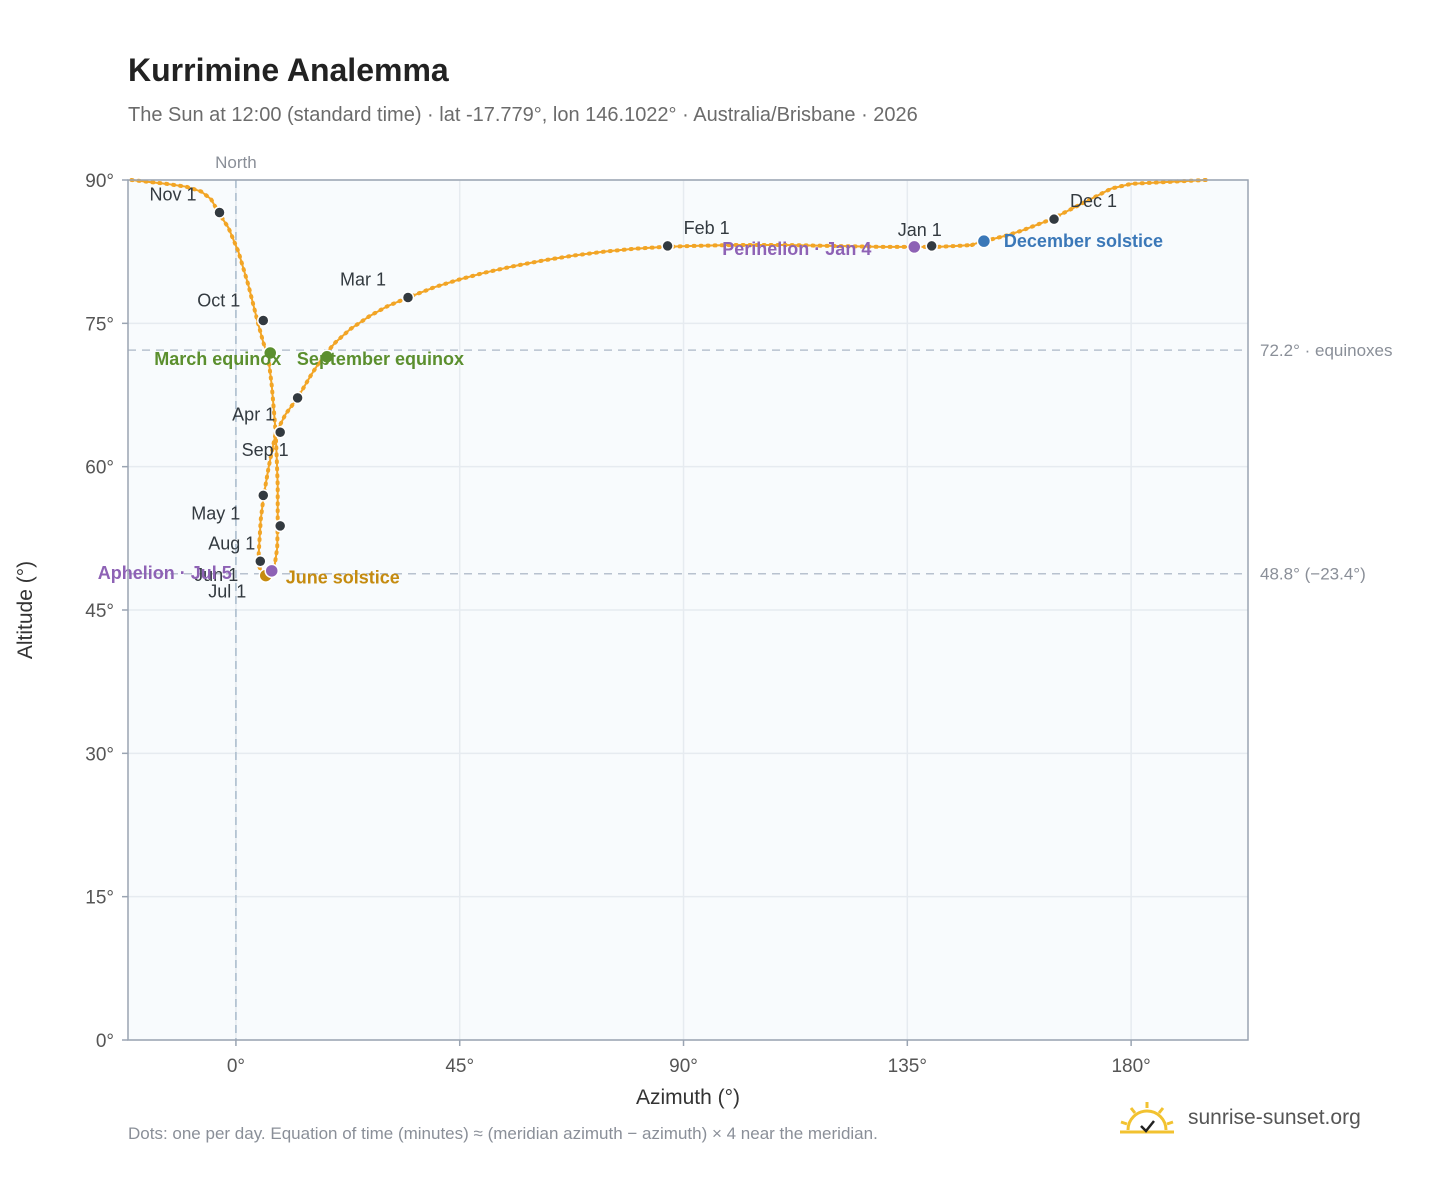 The height and width of the screenshot is (1188, 1448). Describe the element at coordinates (1313, 574) in the screenshot. I see `reference-line-label: 48.8° (−23.4°)` at that location.